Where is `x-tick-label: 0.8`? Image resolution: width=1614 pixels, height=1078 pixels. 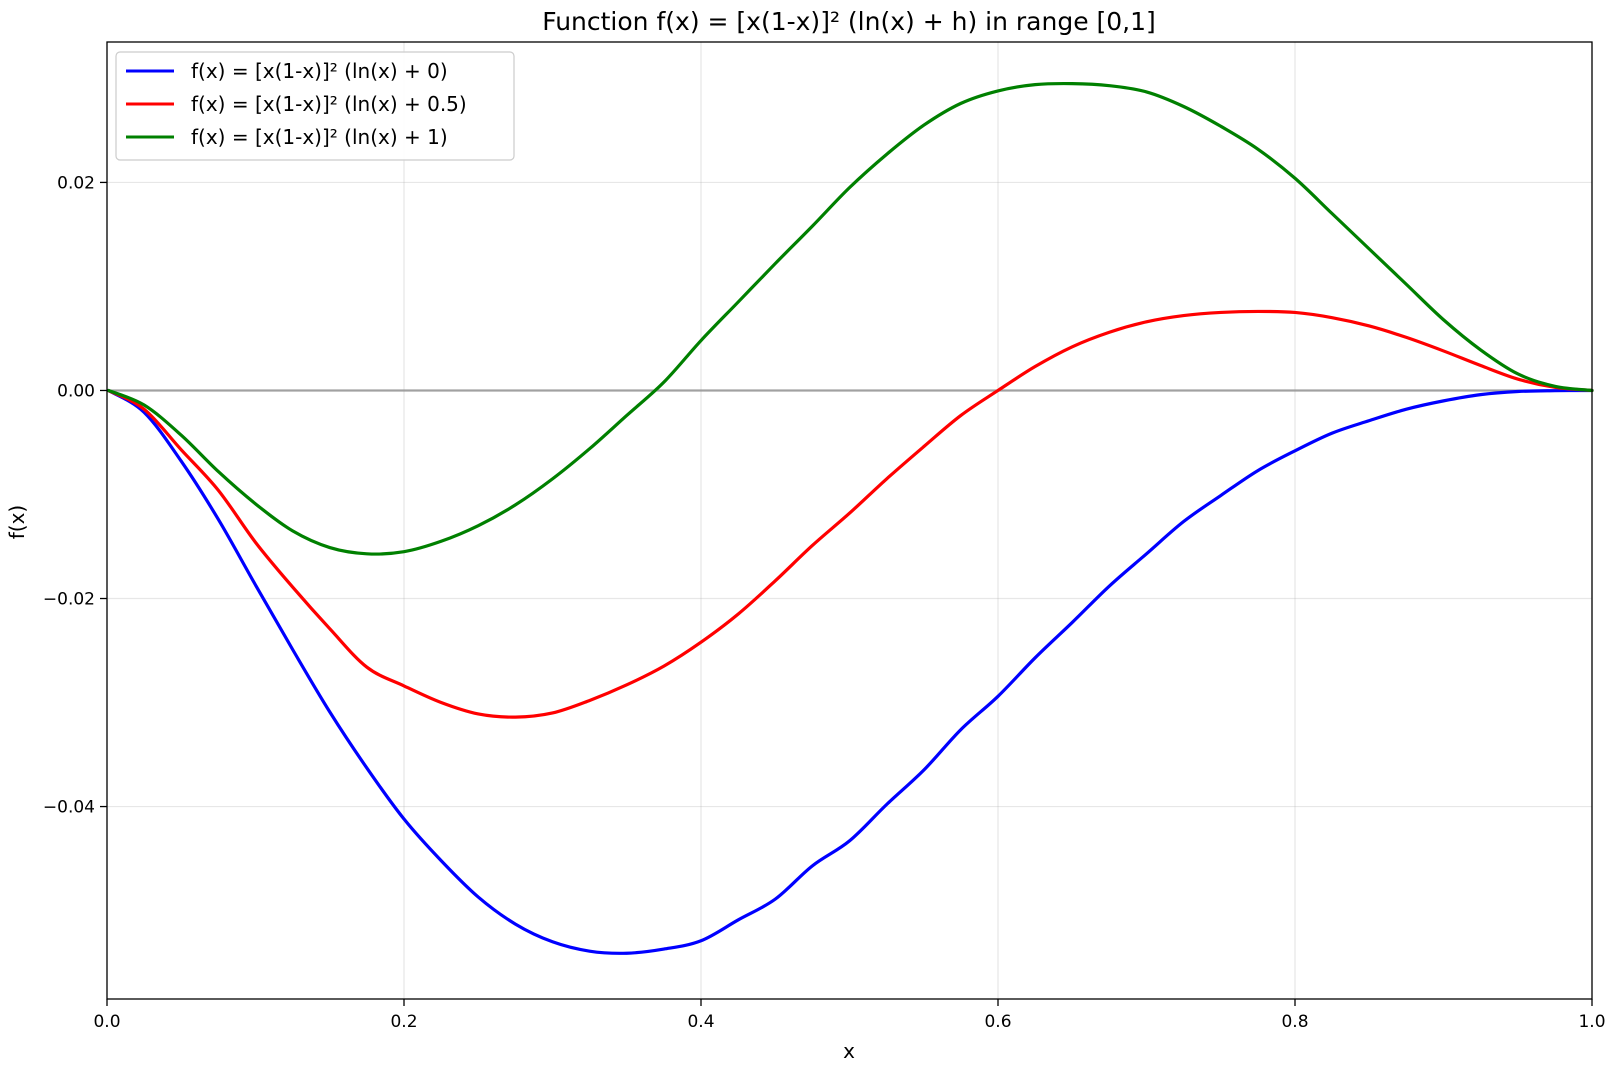 x-tick-label: 0.8 is located at coordinates (1294, 1022).